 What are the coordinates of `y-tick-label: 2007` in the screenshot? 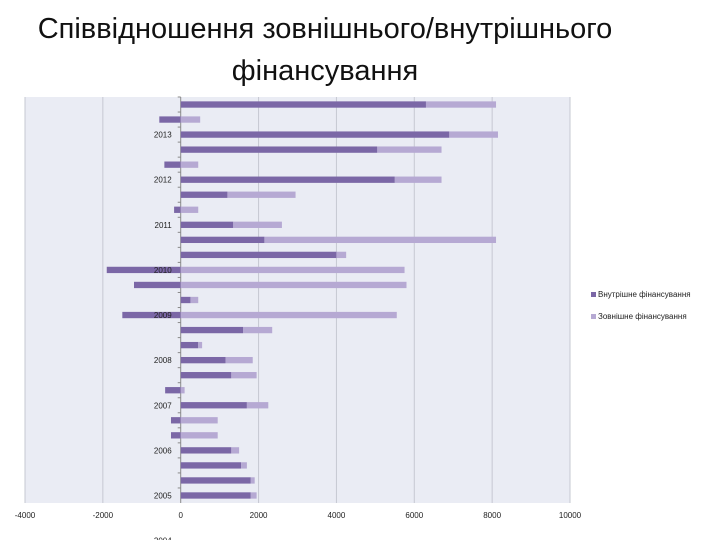 It's located at (163, 405).